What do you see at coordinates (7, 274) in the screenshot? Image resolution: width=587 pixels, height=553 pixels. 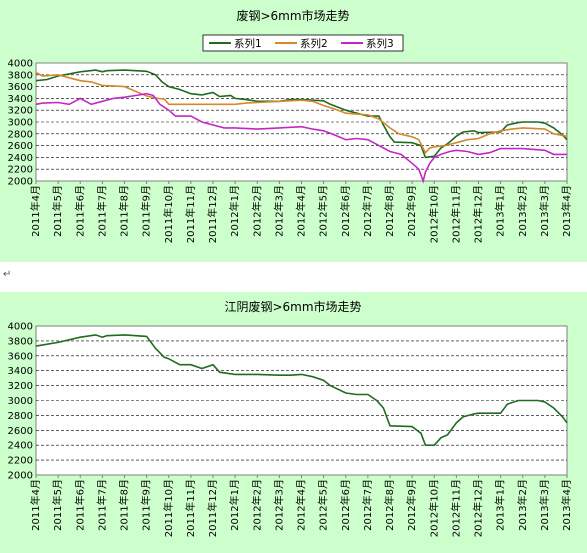 I see `paragraph-mark: ↵` at bounding box center [7, 274].